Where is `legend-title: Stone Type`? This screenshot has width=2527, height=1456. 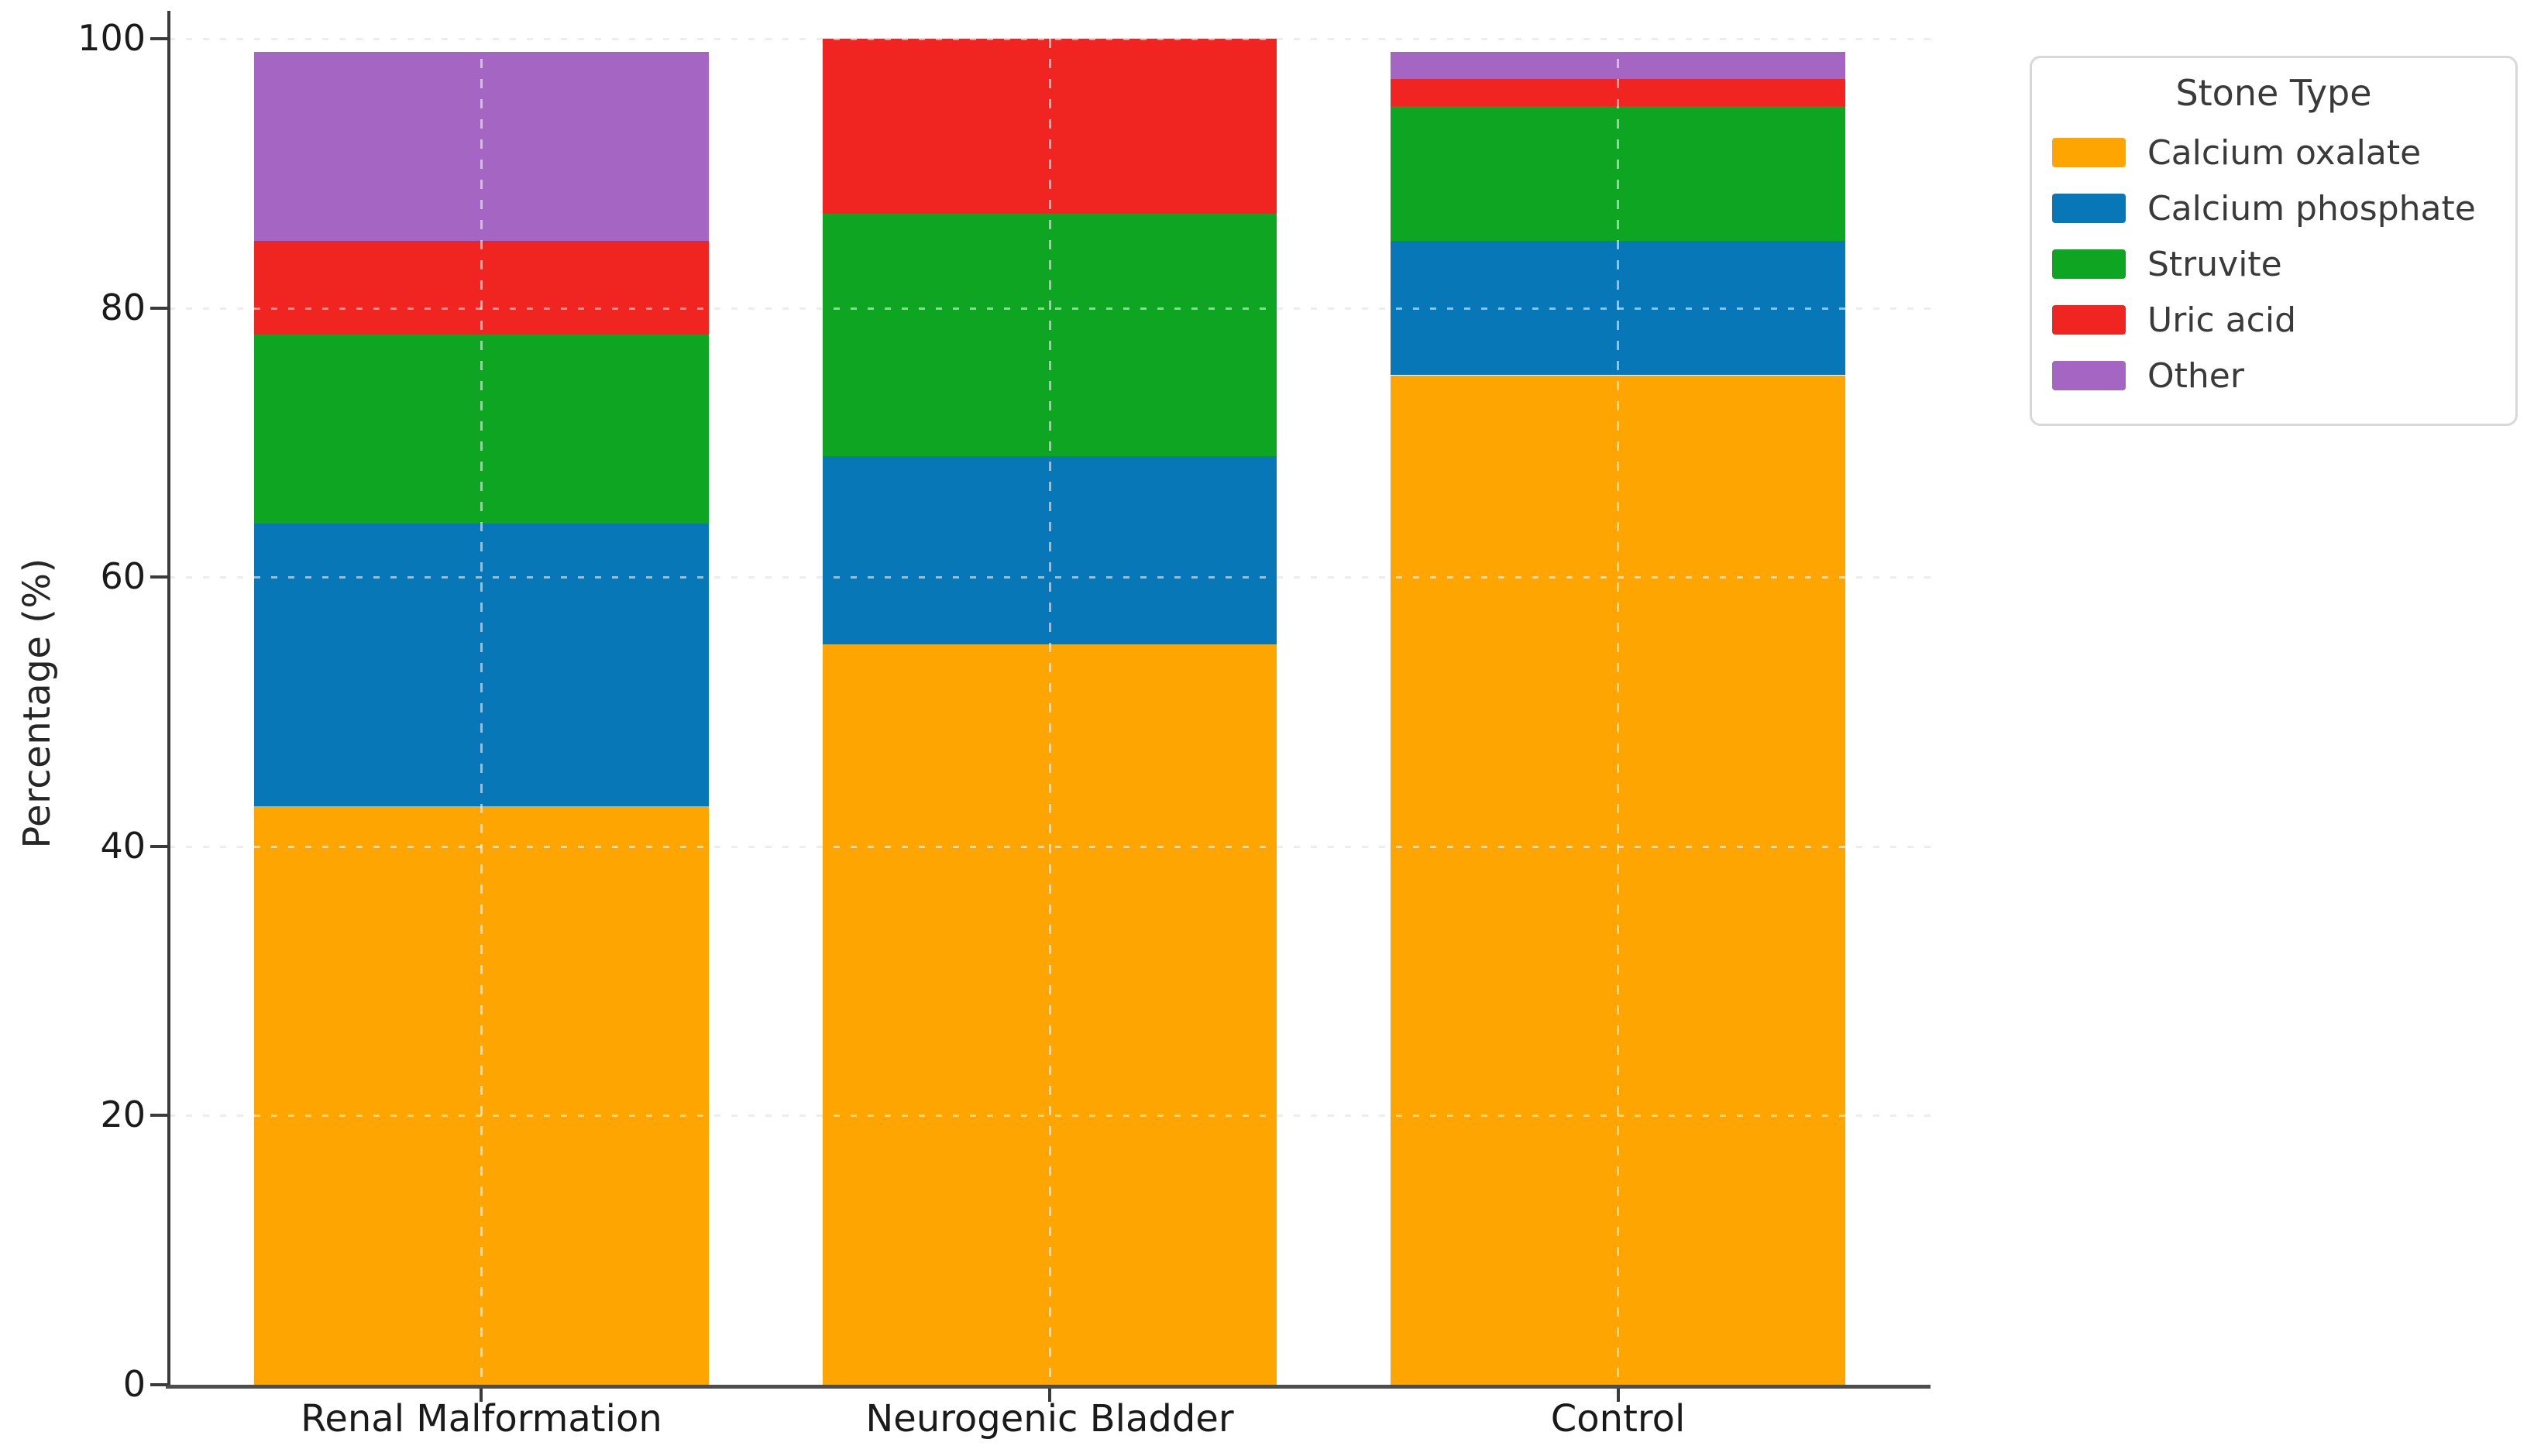 legend-title: Stone Type is located at coordinates (2273, 93).